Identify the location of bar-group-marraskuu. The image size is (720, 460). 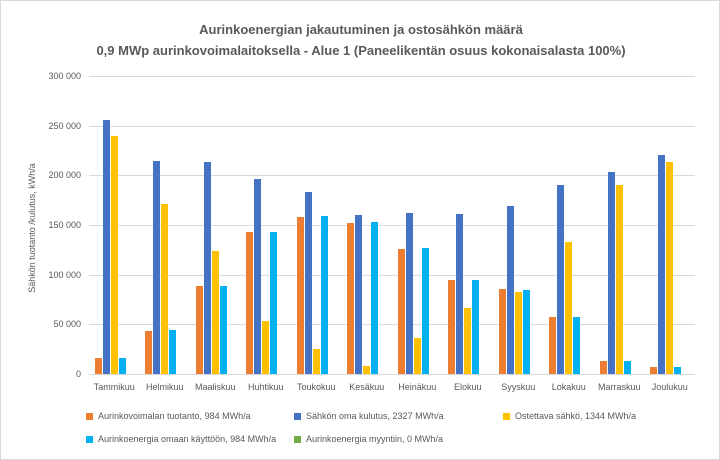
(619, 225).